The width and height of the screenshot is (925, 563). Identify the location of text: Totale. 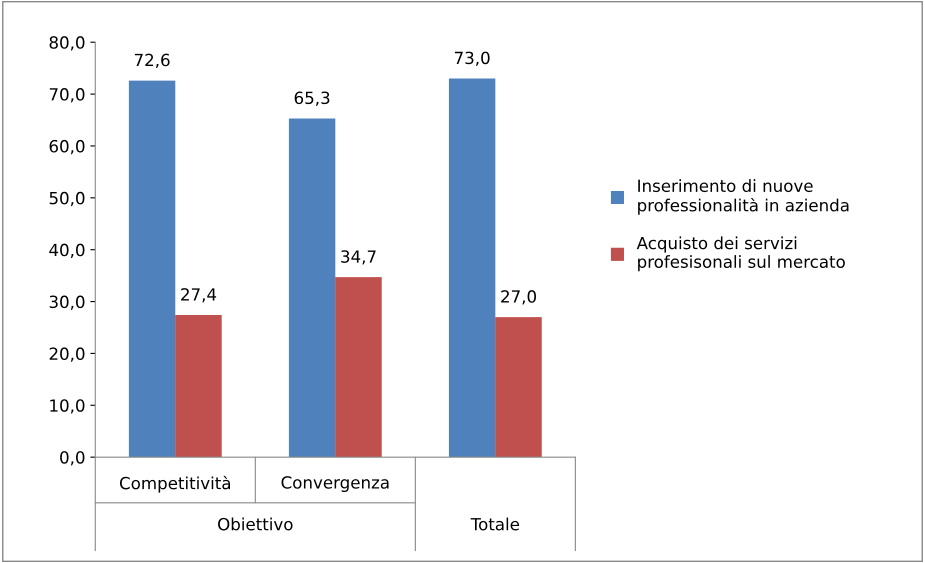
(495, 524).